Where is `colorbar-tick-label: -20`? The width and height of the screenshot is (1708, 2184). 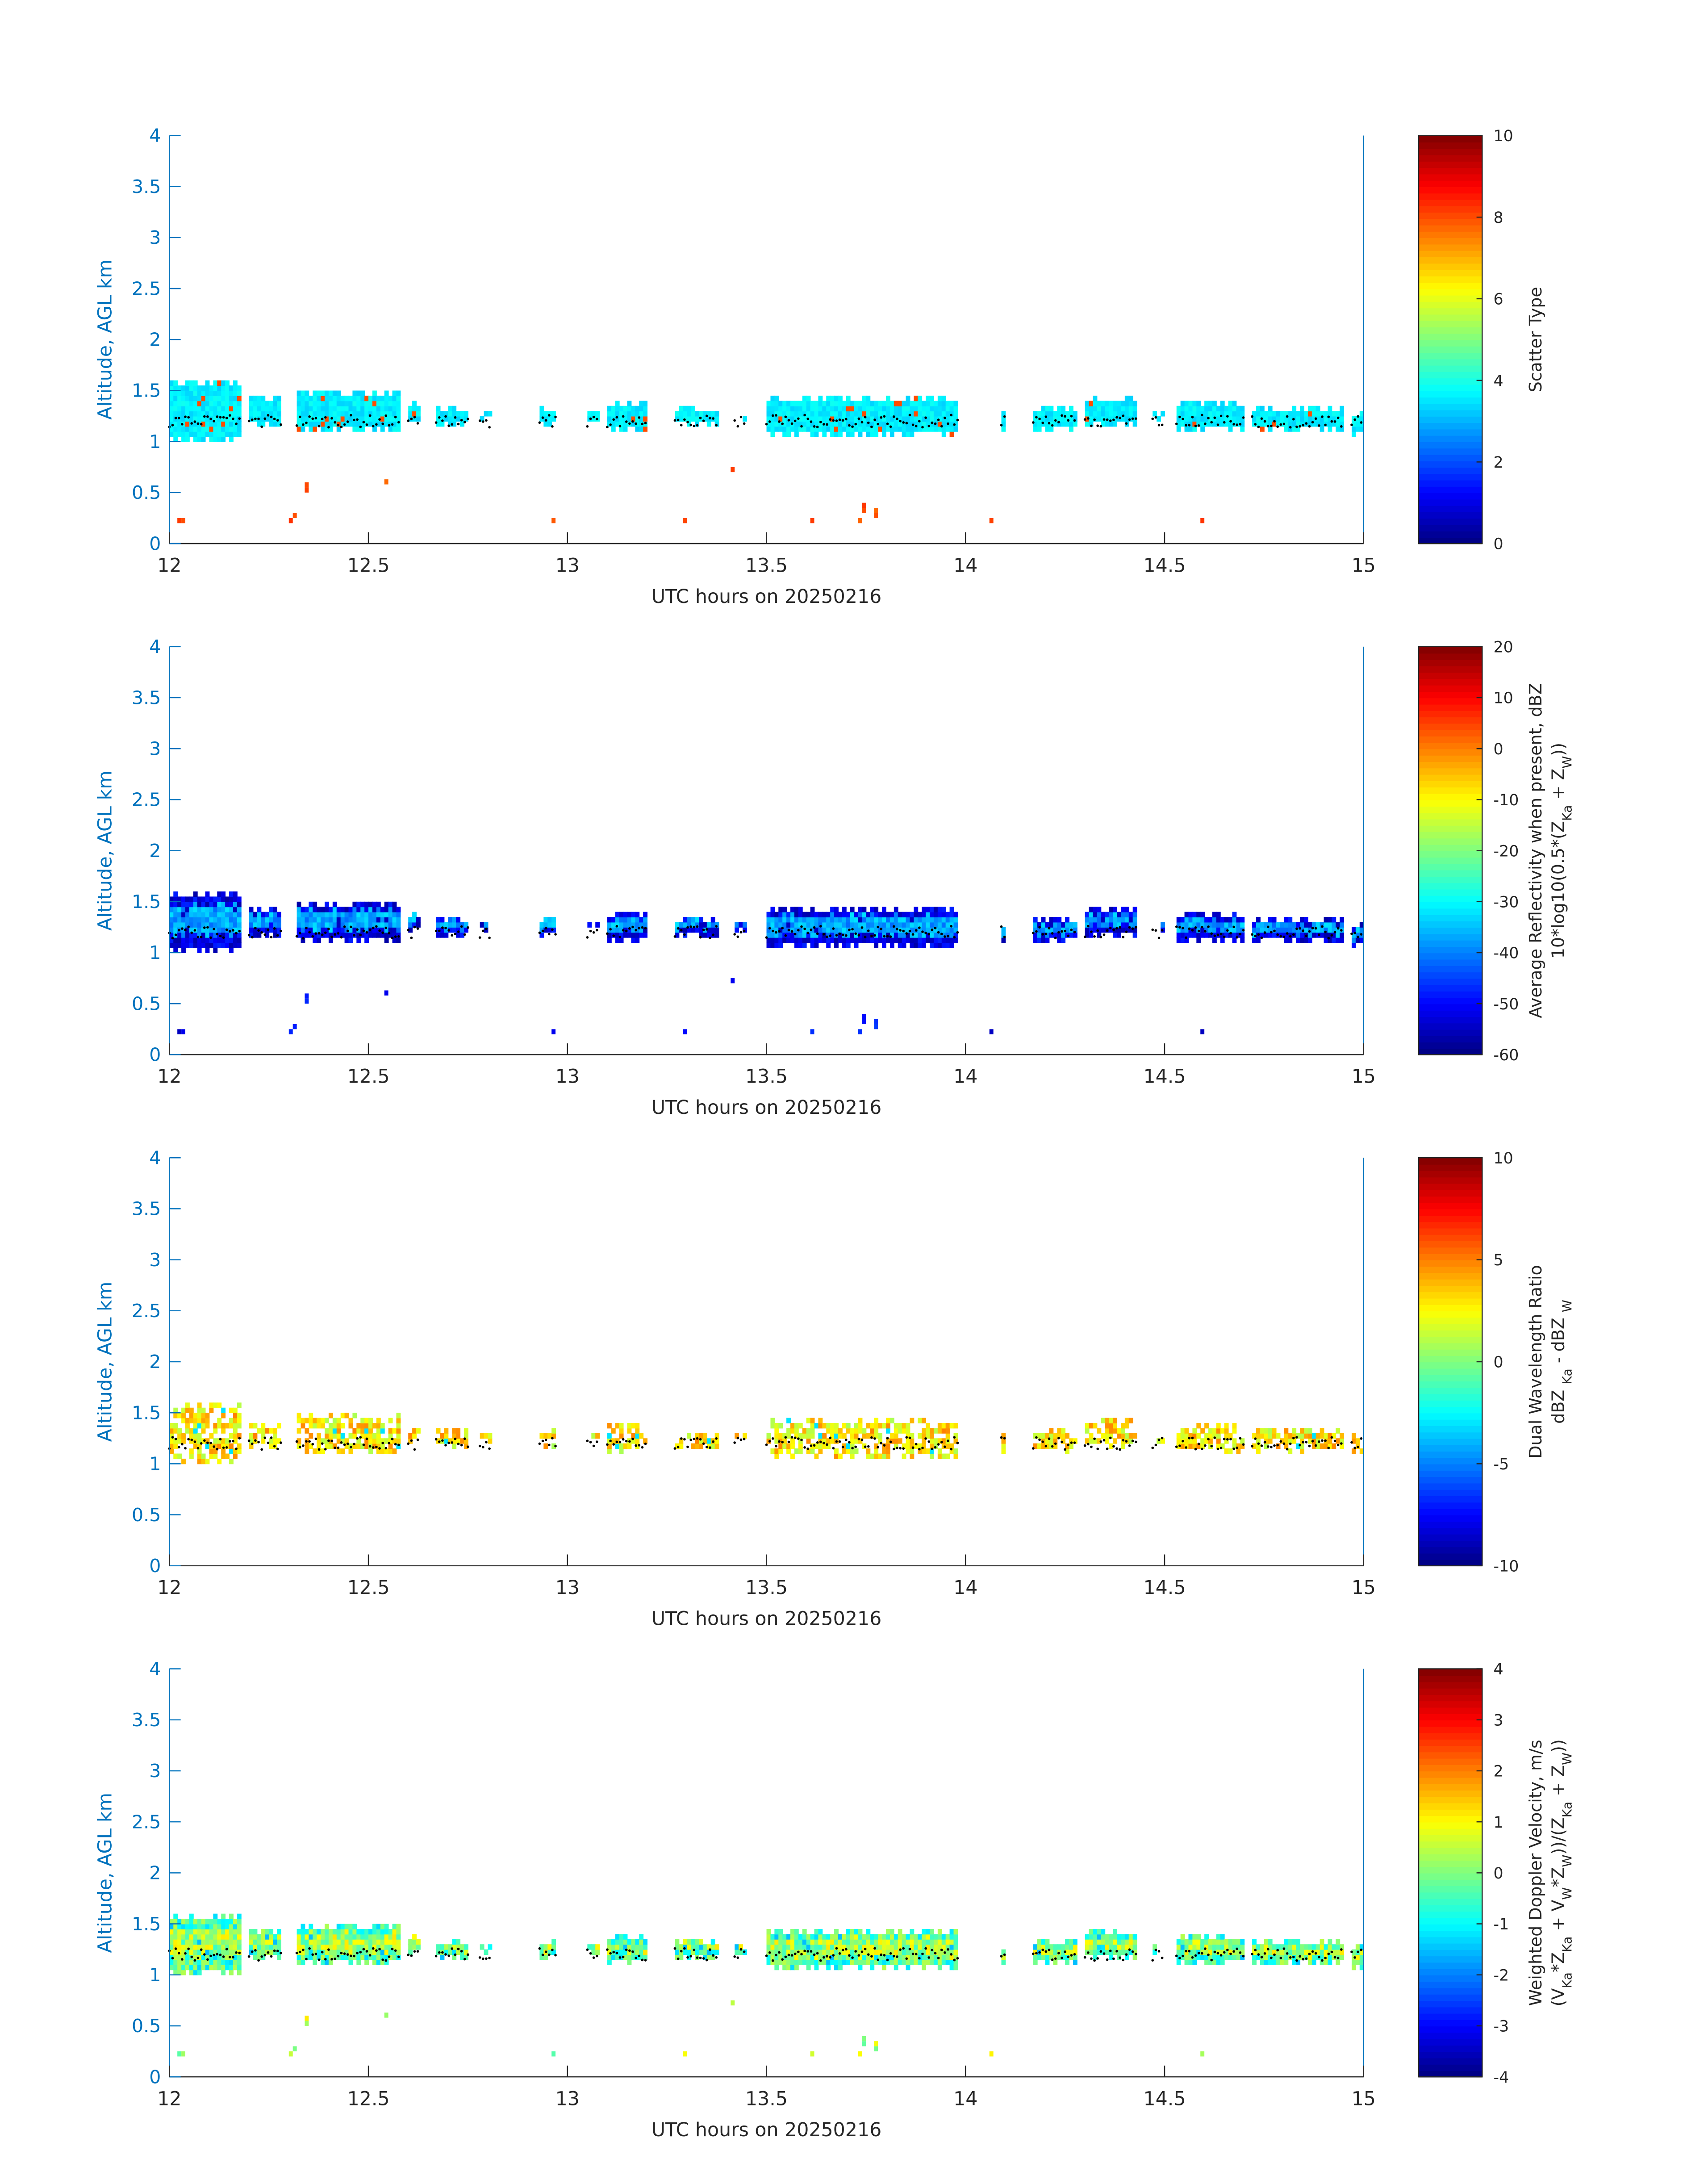 colorbar-tick-label: -20 is located at coordinates (1506, 851).